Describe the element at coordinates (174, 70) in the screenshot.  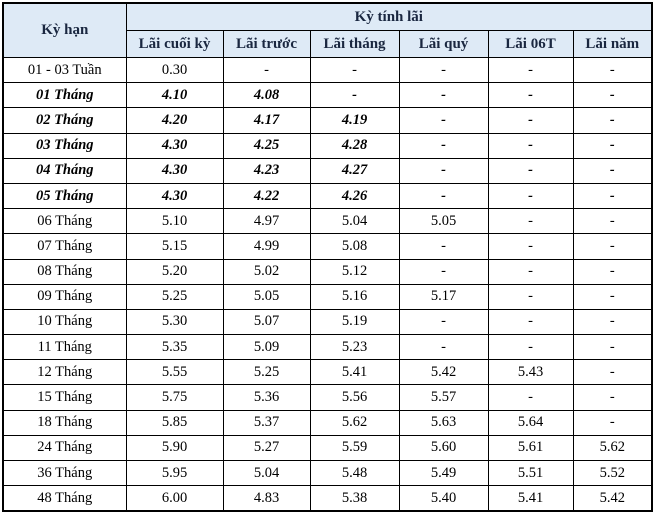
I see `rate-cell: 0.30` at that location.